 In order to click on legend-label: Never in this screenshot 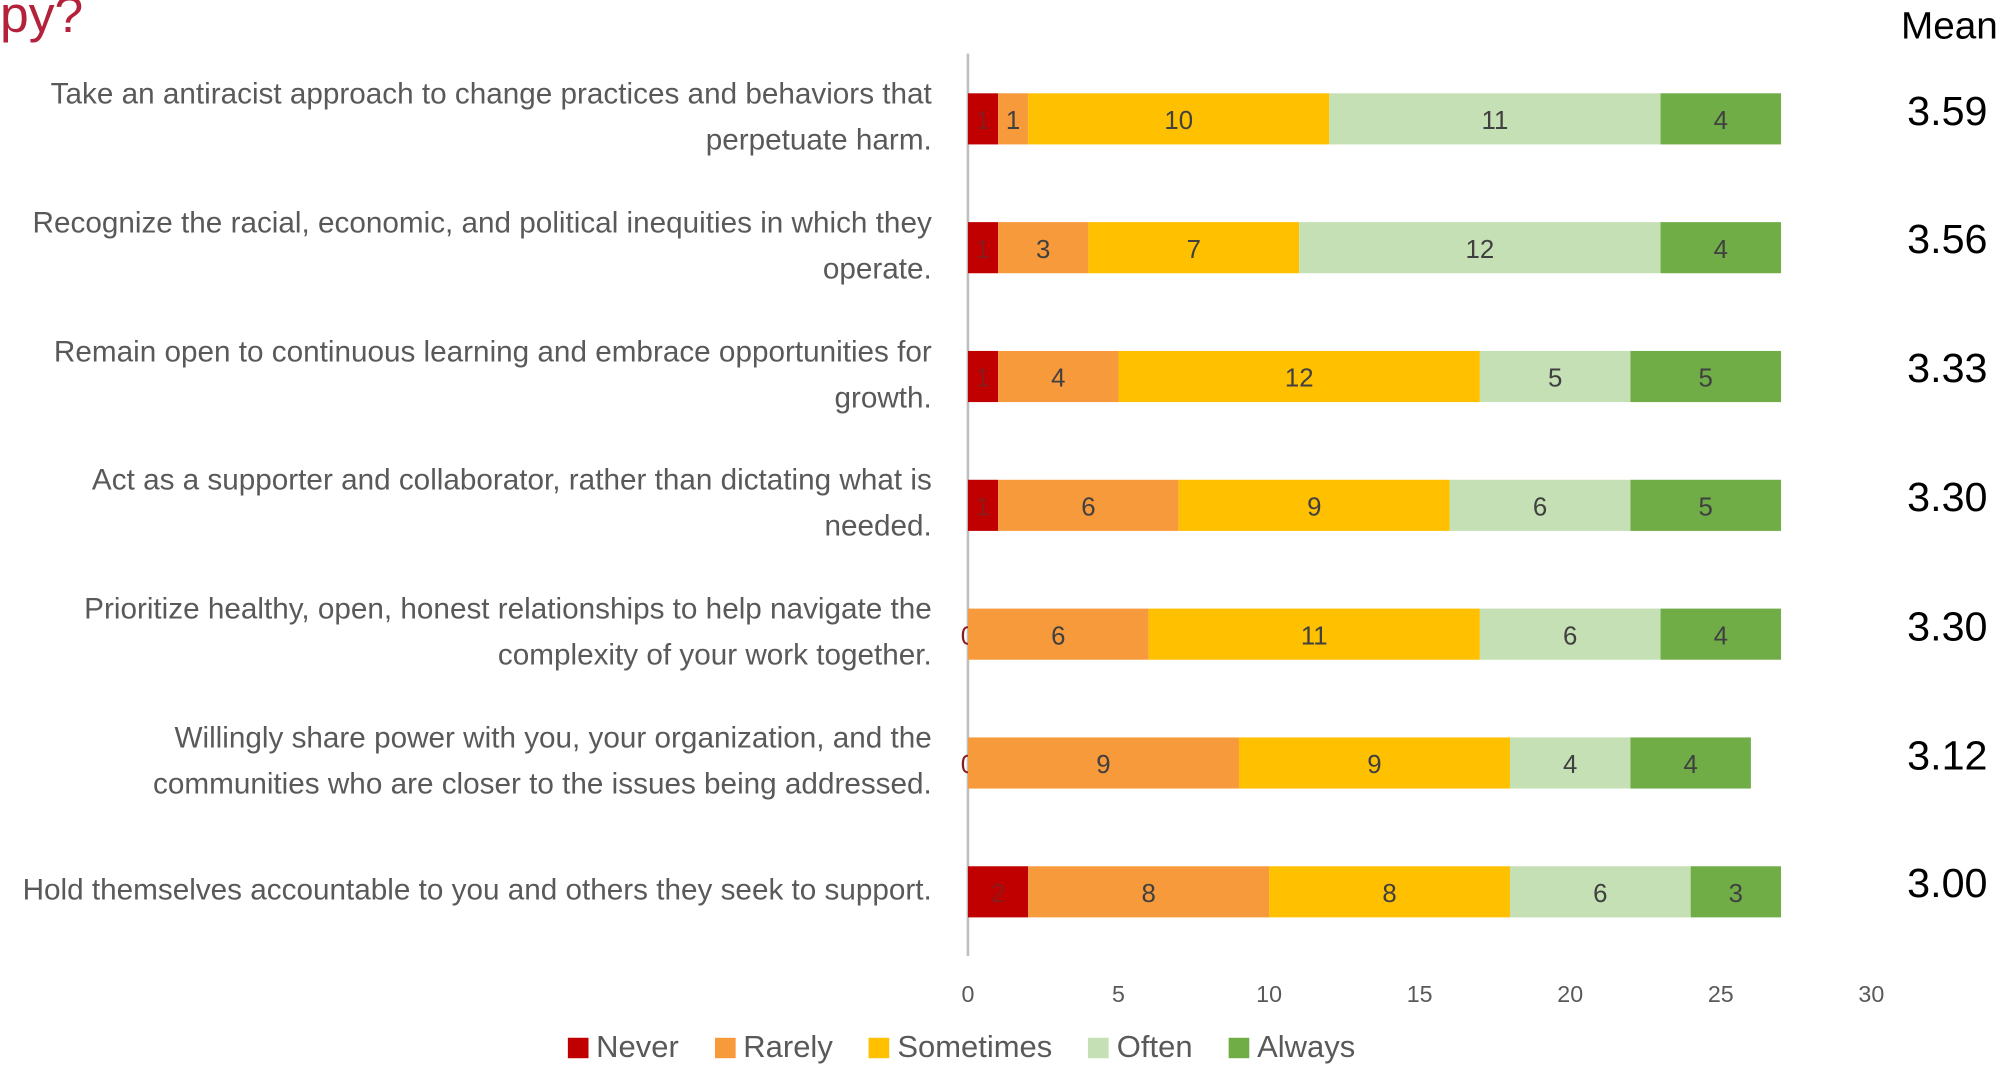, I will do `click(637, 1047)`.